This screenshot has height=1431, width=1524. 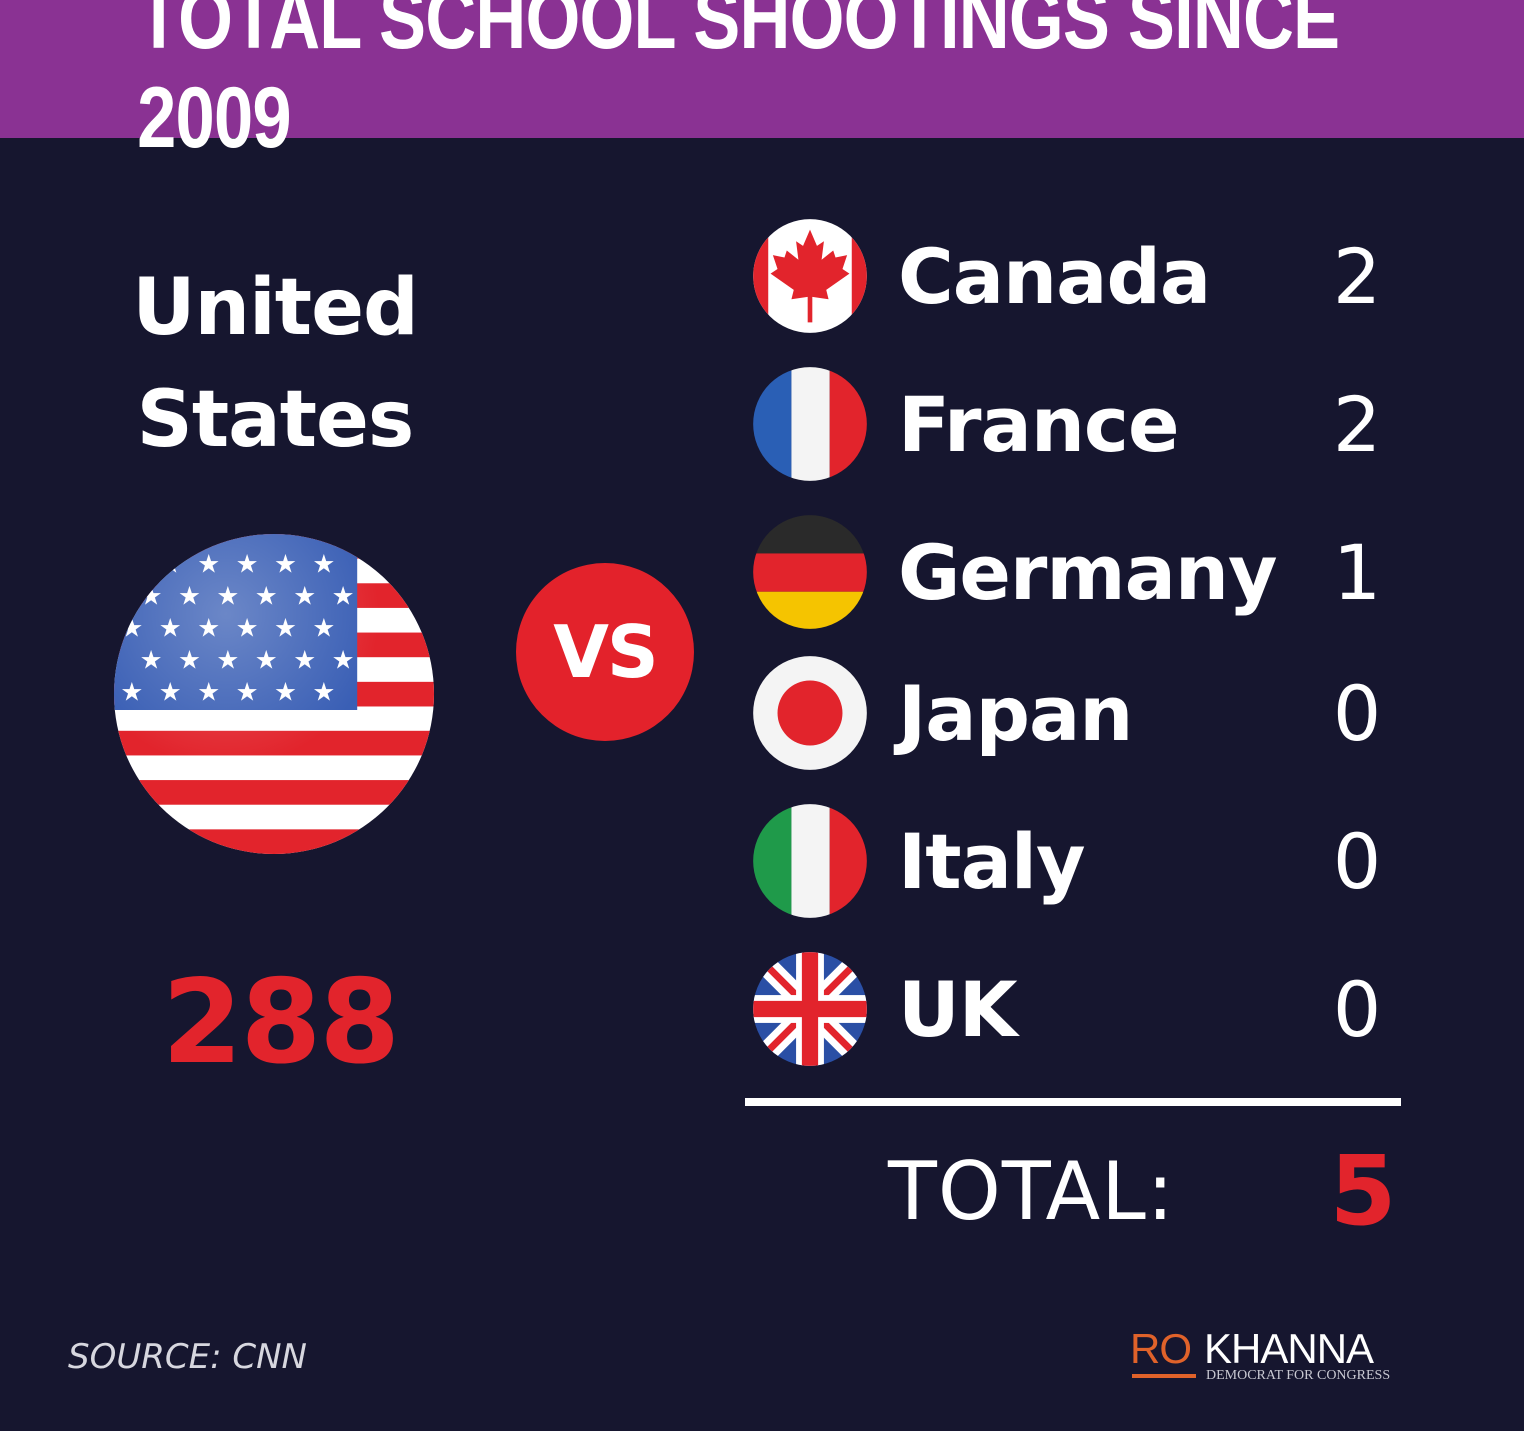 I want to click on logo-tagline: DEMOCRAT FOR CONGRESS, so click(x=1298, y=1375).